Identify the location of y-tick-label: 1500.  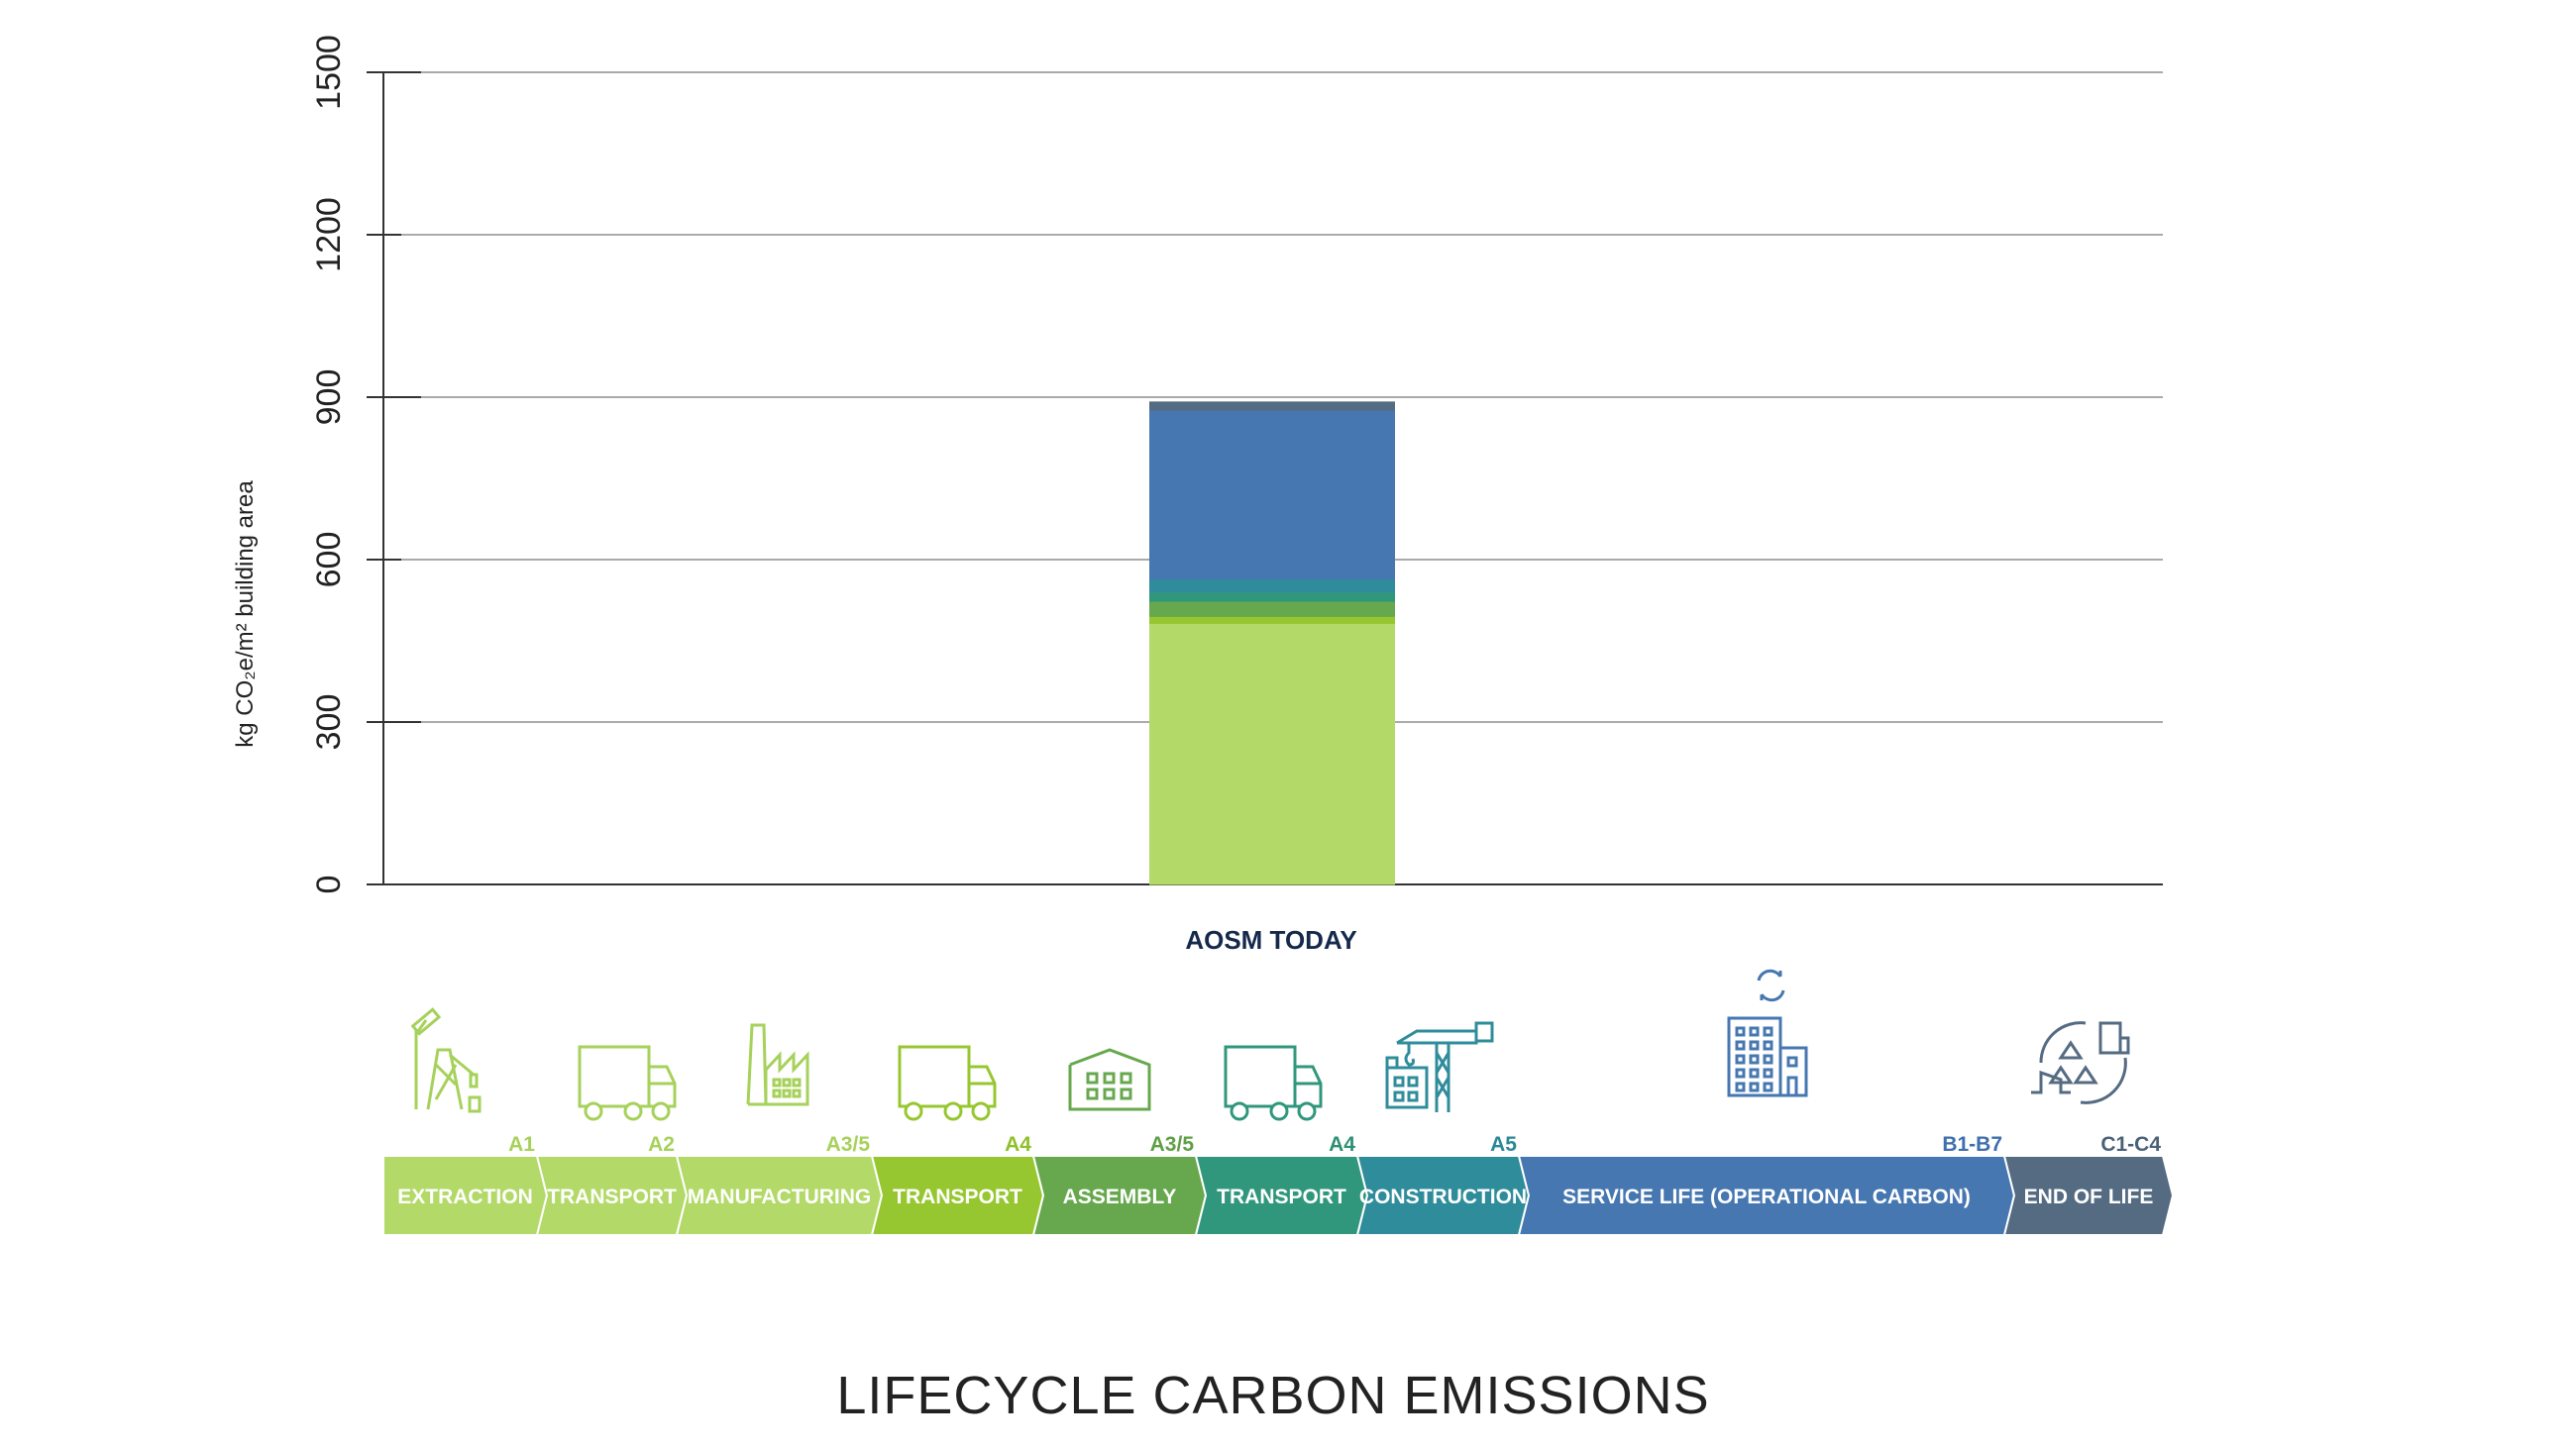
(329, 72).